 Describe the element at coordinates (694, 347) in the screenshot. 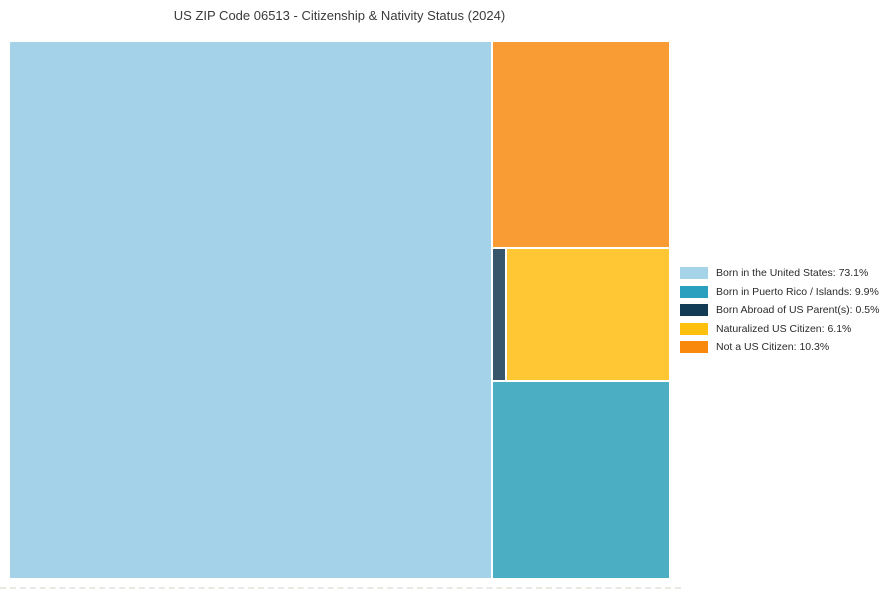

I see `legend-swatch-not-us-citizen` at that location.